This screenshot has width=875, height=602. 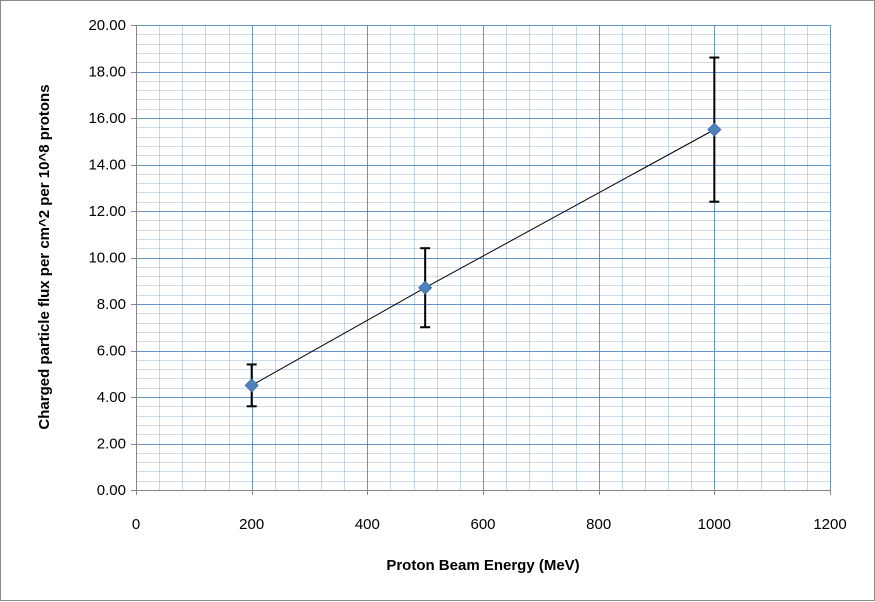 What do you see at coordinates (111, 304) in the screenshot?
I see `y-axis-tick-label: 8.00` at bounding box center [111, 304].